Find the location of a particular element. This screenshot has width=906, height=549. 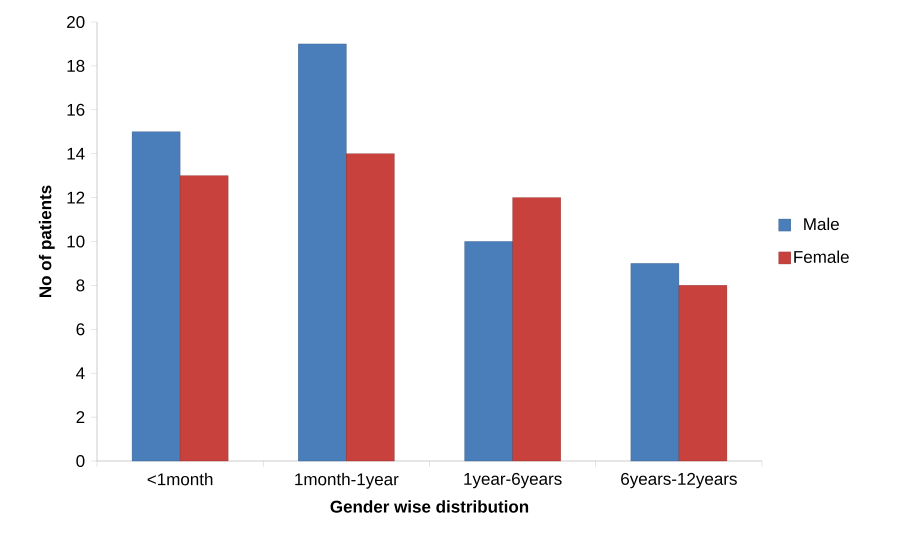

legend-label: Male is located at coordinates (821, 224).